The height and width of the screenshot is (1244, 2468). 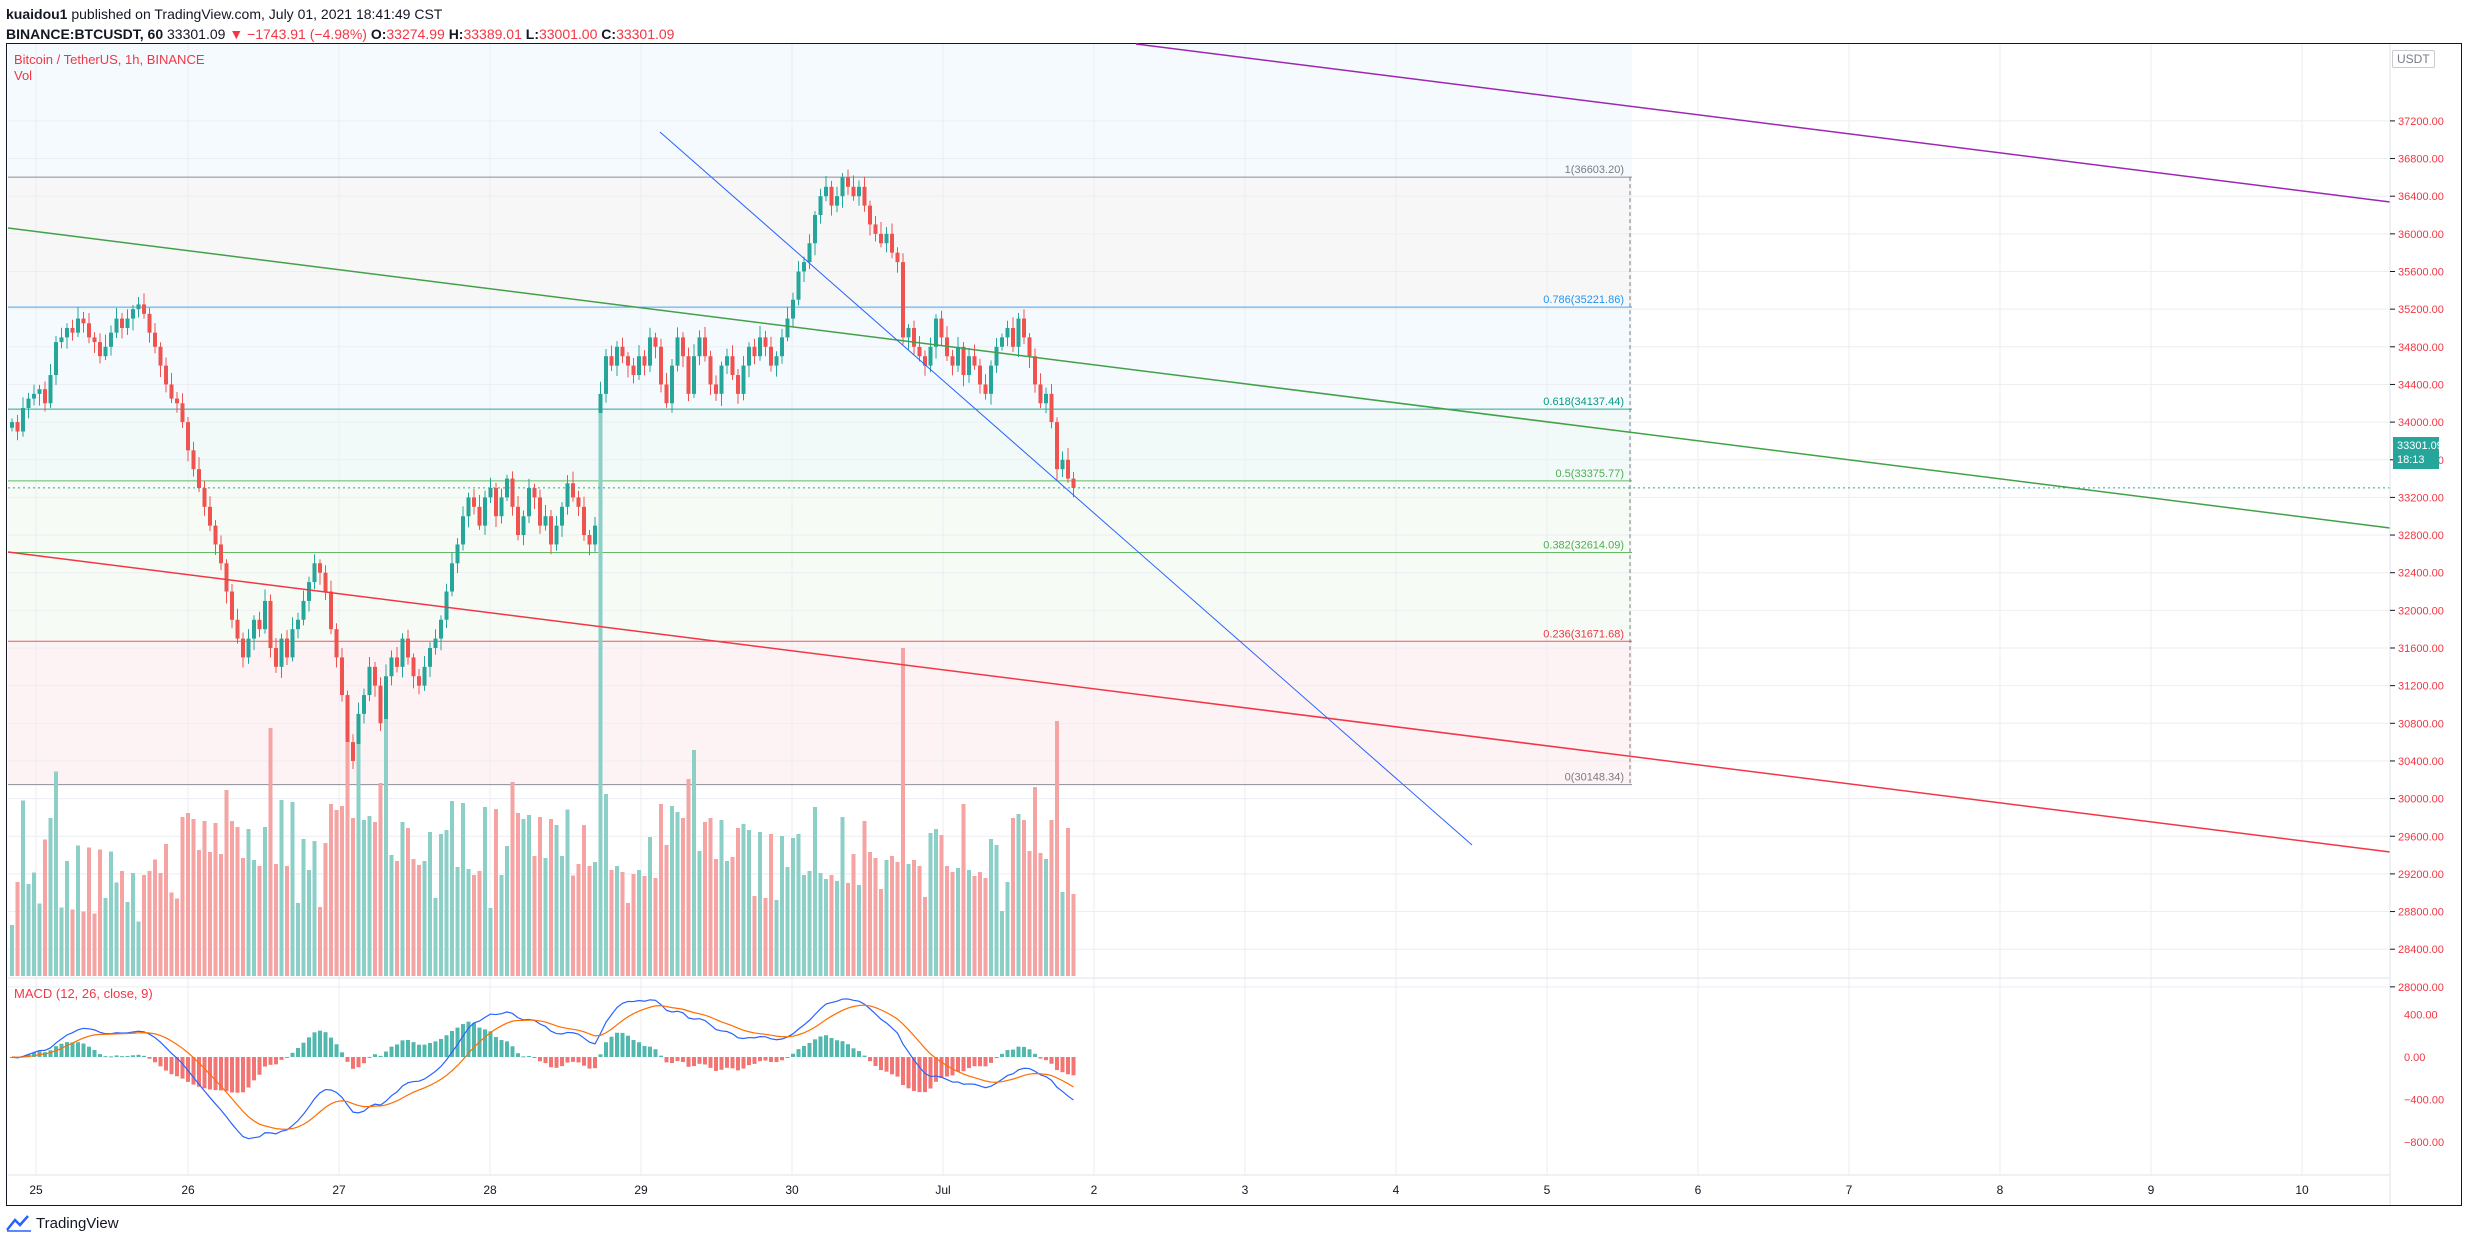 What do you see at coordinates (83, 993) in the screenshot?
I see `macd-legend: MACD (12, 26, close, 9)` at bounding box center [83, 993].